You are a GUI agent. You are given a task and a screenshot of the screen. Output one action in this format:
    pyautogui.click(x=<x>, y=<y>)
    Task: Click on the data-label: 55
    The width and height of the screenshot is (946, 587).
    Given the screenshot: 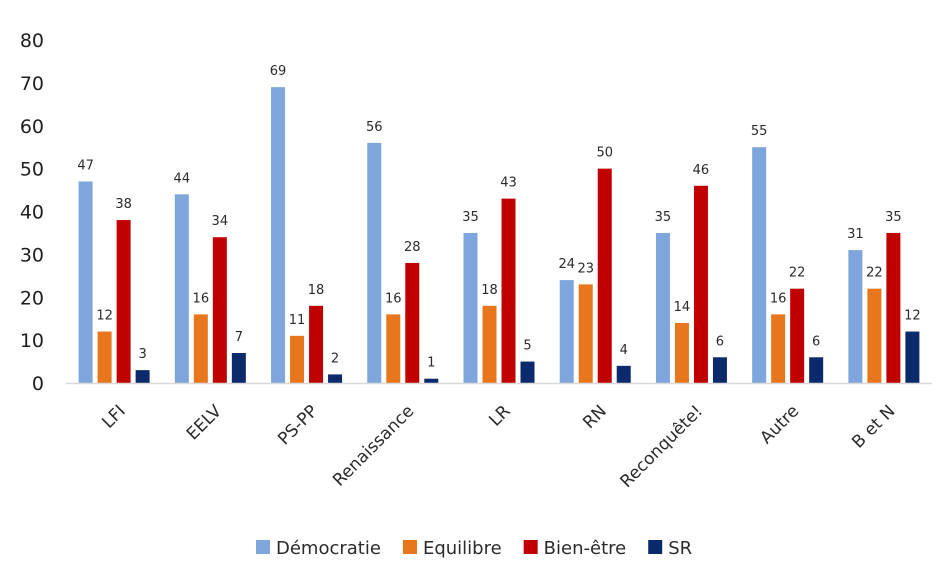 What is the action you would take?
    pyautogui.click(x=759, y=131)
    